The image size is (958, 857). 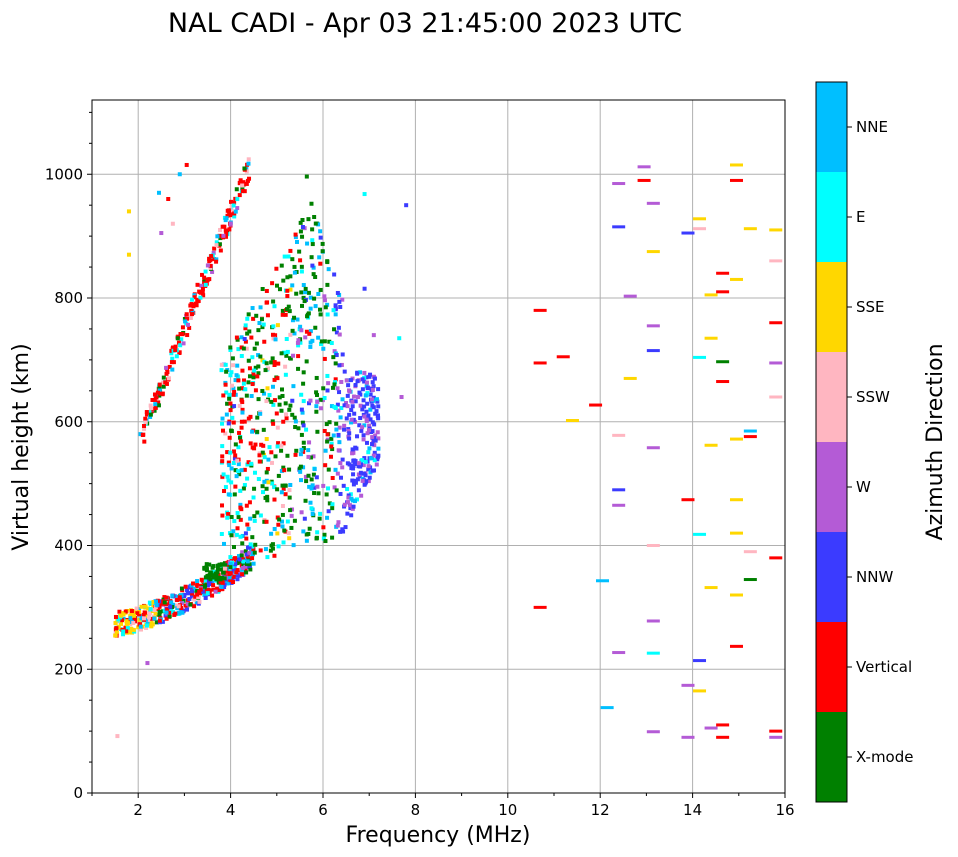 I want to click on colorbar-title: Azimuth Direction, so click(x=935, y=441).